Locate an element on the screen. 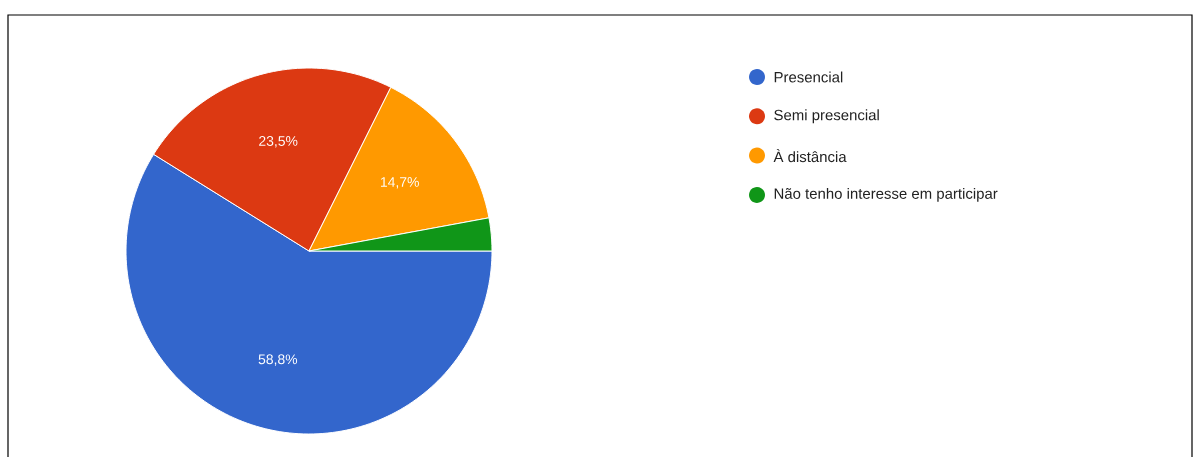 This screenshot has width=1198, height=457. legend-label: Presencial is located at coordinates (808, 77).